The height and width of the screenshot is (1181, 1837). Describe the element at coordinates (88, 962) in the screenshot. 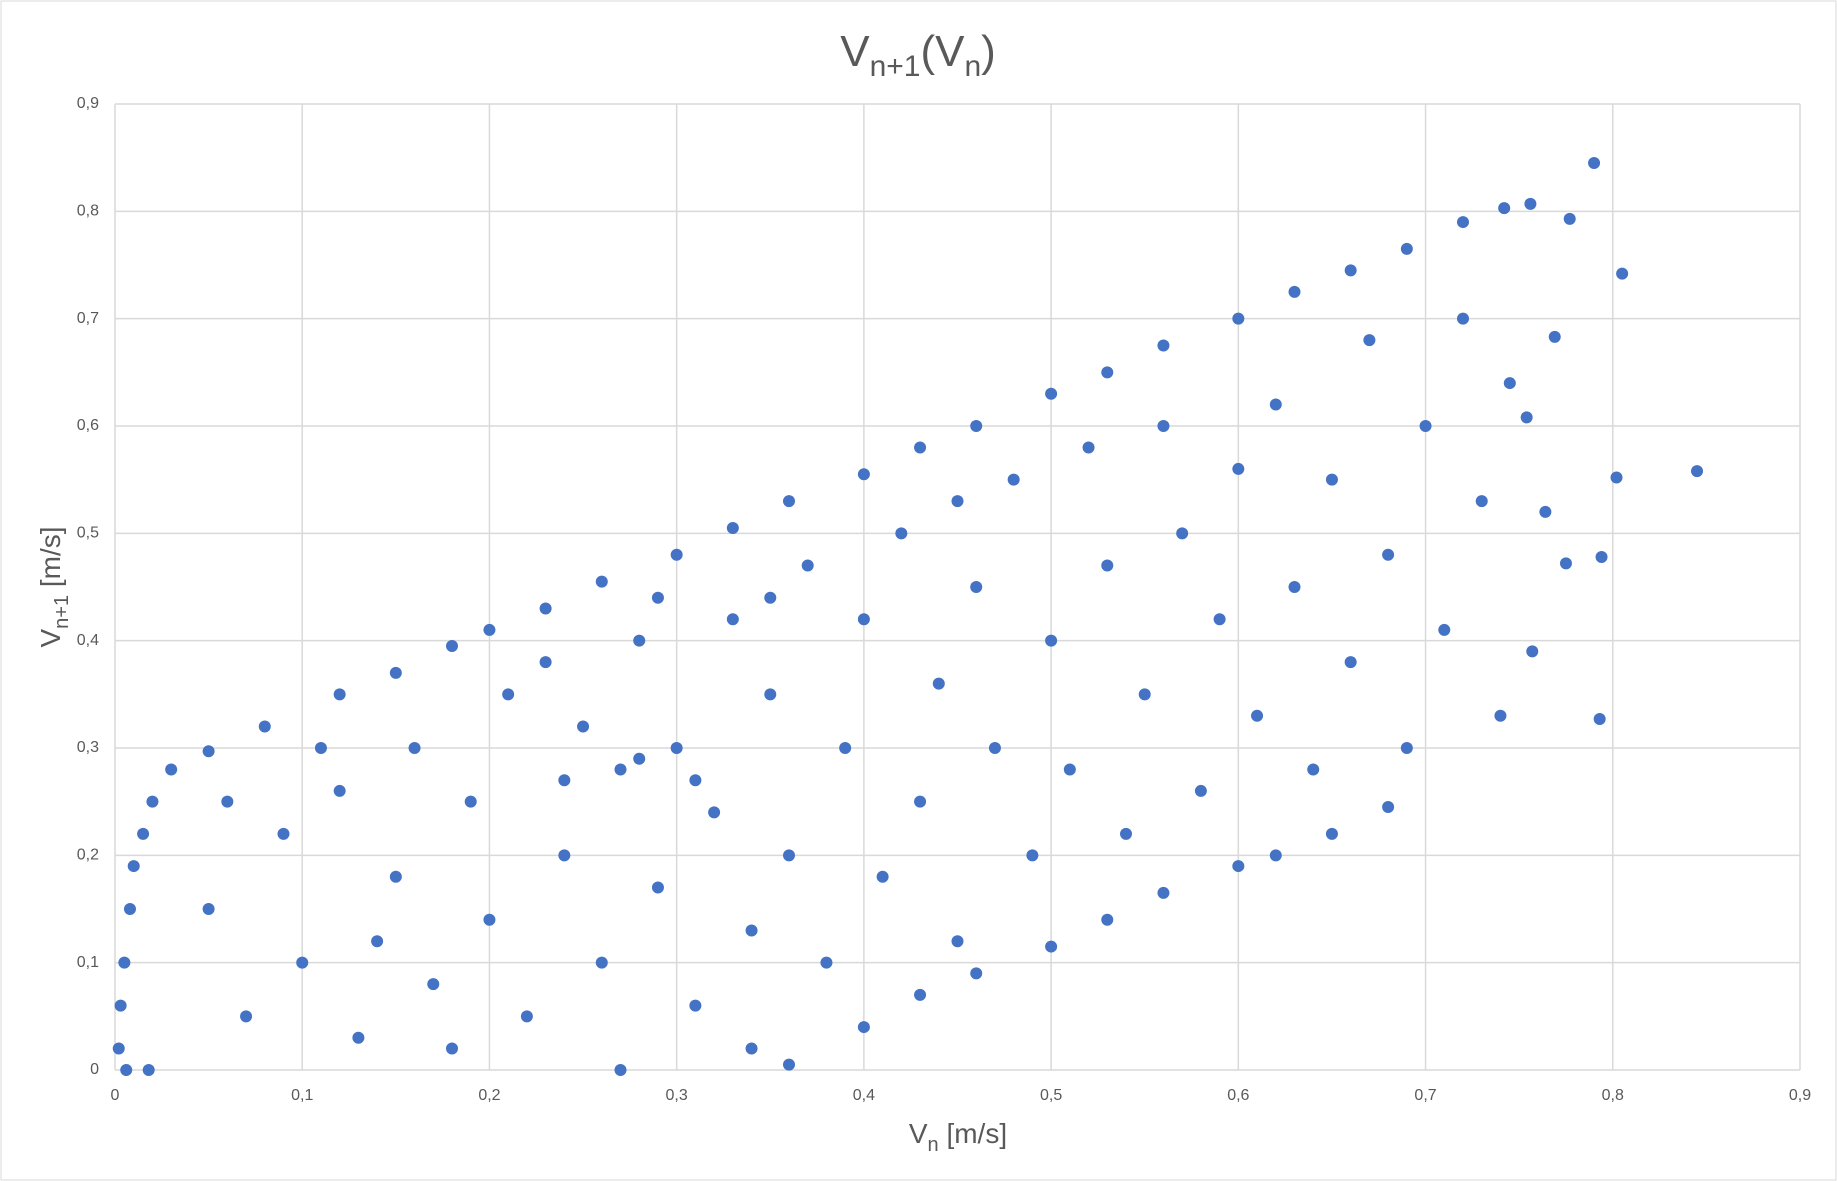

I see `y-tick-label: 0,1` at that location.